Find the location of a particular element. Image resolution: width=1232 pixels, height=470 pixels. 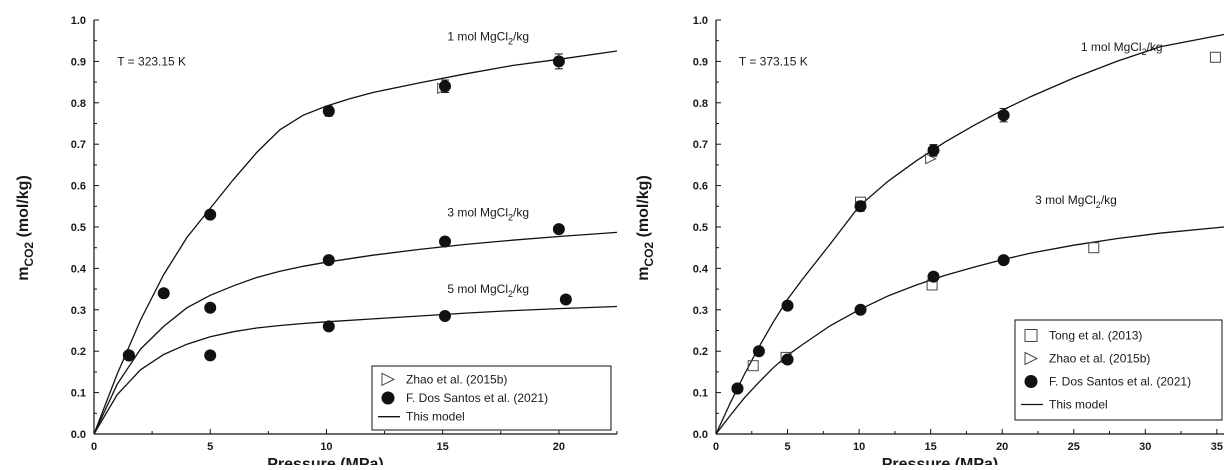

x-tick-label: 25 is located at coordinates (1074, 447).